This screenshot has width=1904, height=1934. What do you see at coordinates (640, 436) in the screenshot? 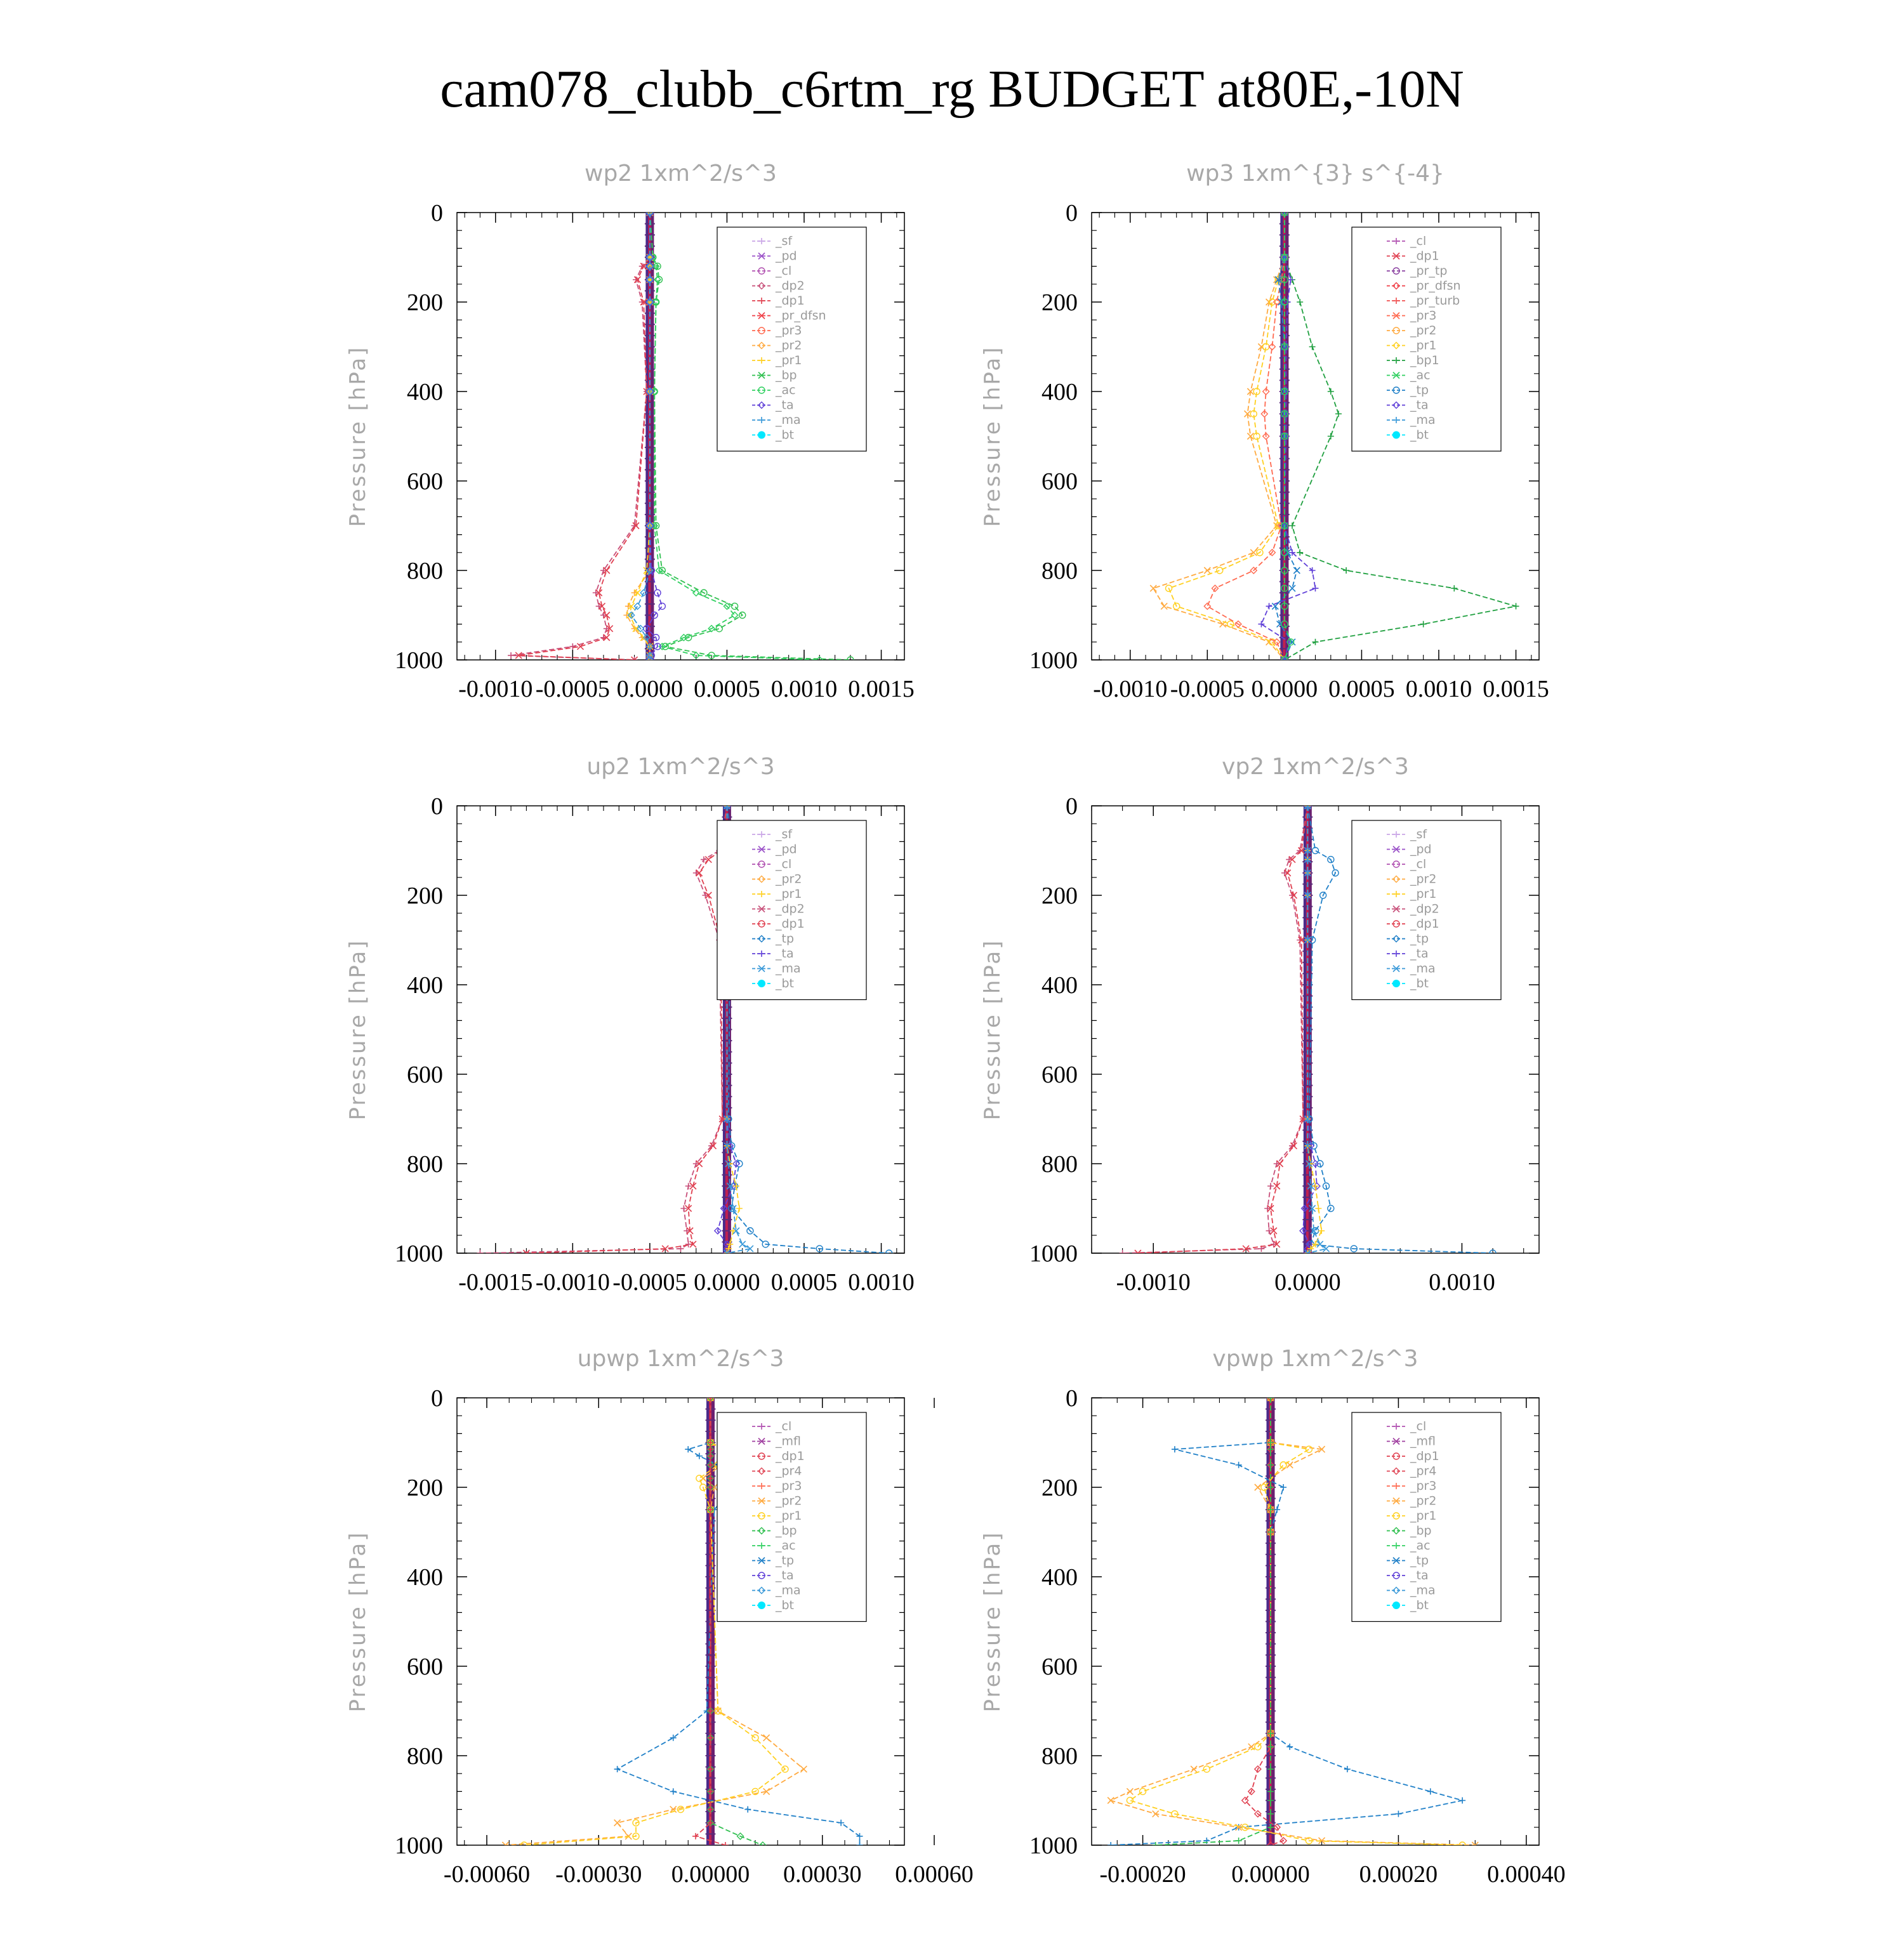
I see `series-line-ma` at bounding box center [640, 436].